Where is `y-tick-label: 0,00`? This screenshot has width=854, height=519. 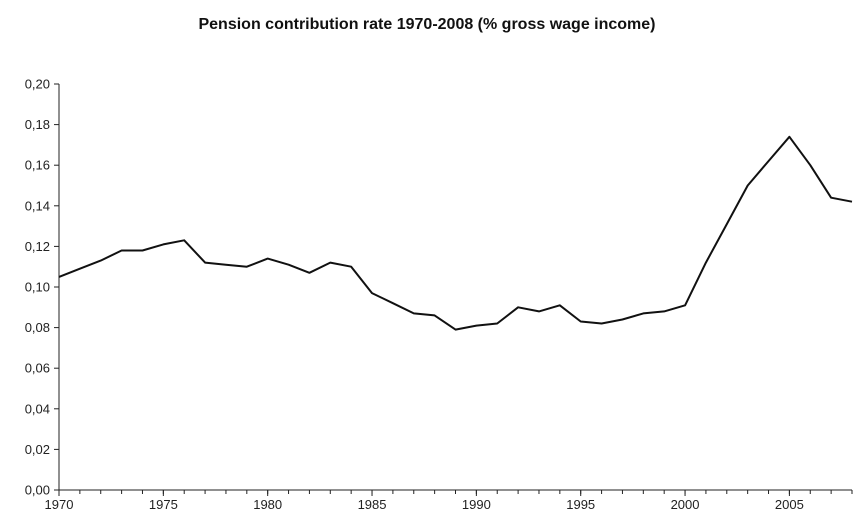
y-tick-label: 0,00 is located at coordinates (37, 490).